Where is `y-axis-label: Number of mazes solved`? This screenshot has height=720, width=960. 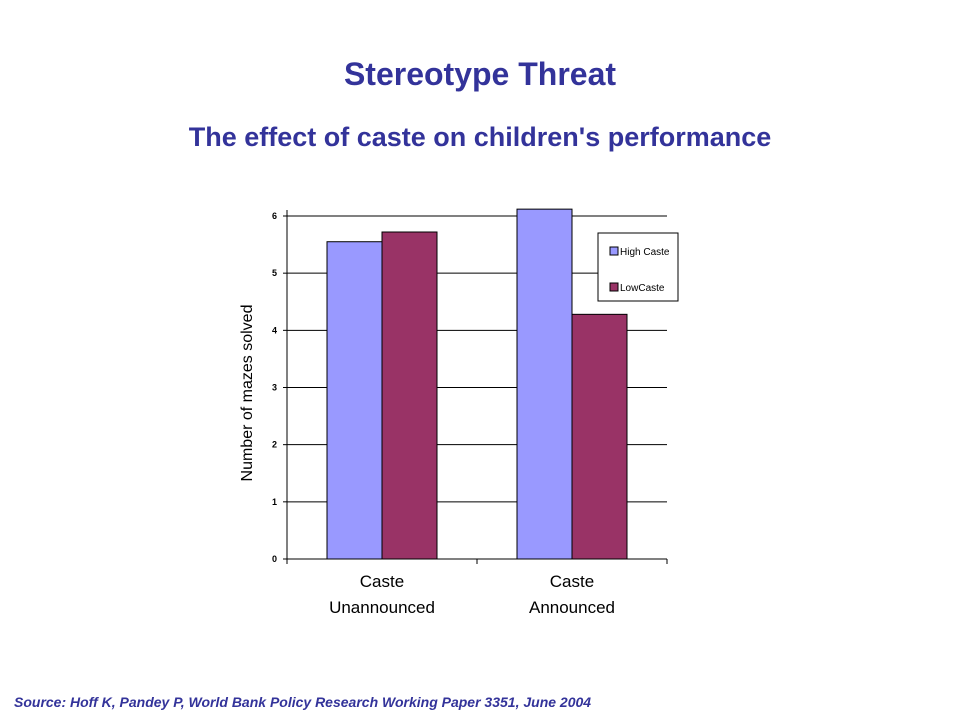
y-axis-label: Number of mazes solved is located at coordinates (247, 393).